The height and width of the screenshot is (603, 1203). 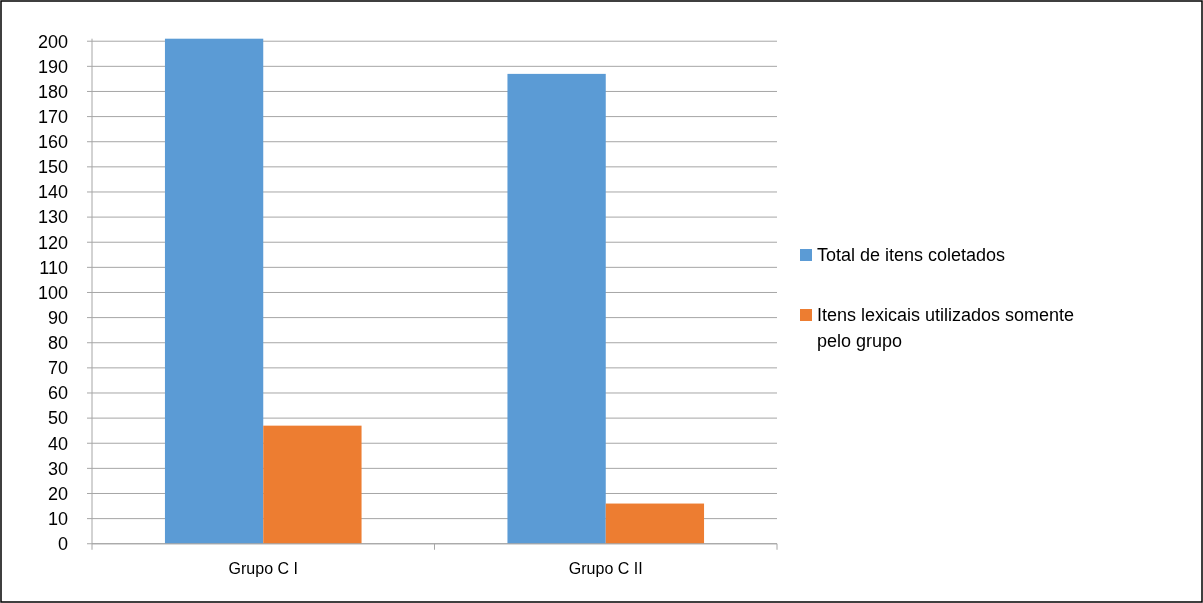 What do you see at coordinates (62, 544) in the screenshot?
I see `y-tick-label: 0` at bounding box center [62, 544].